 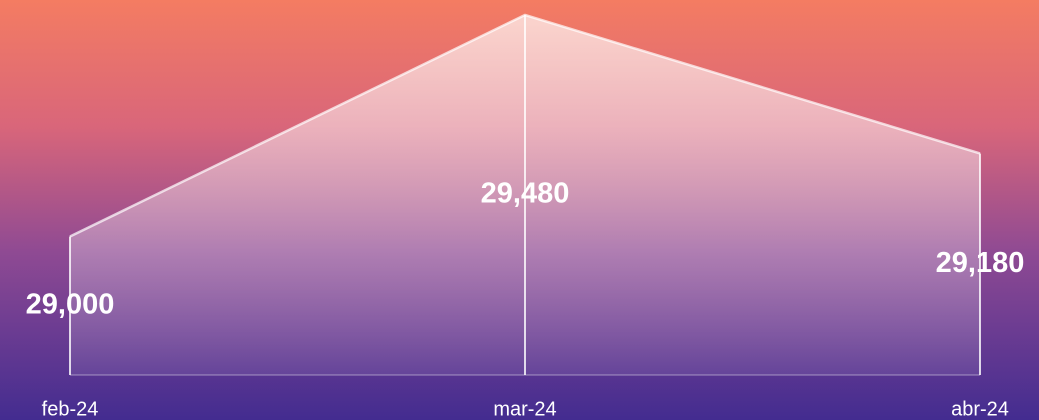 I want to click on value-label: 29,480, so click(x=525, y=194).